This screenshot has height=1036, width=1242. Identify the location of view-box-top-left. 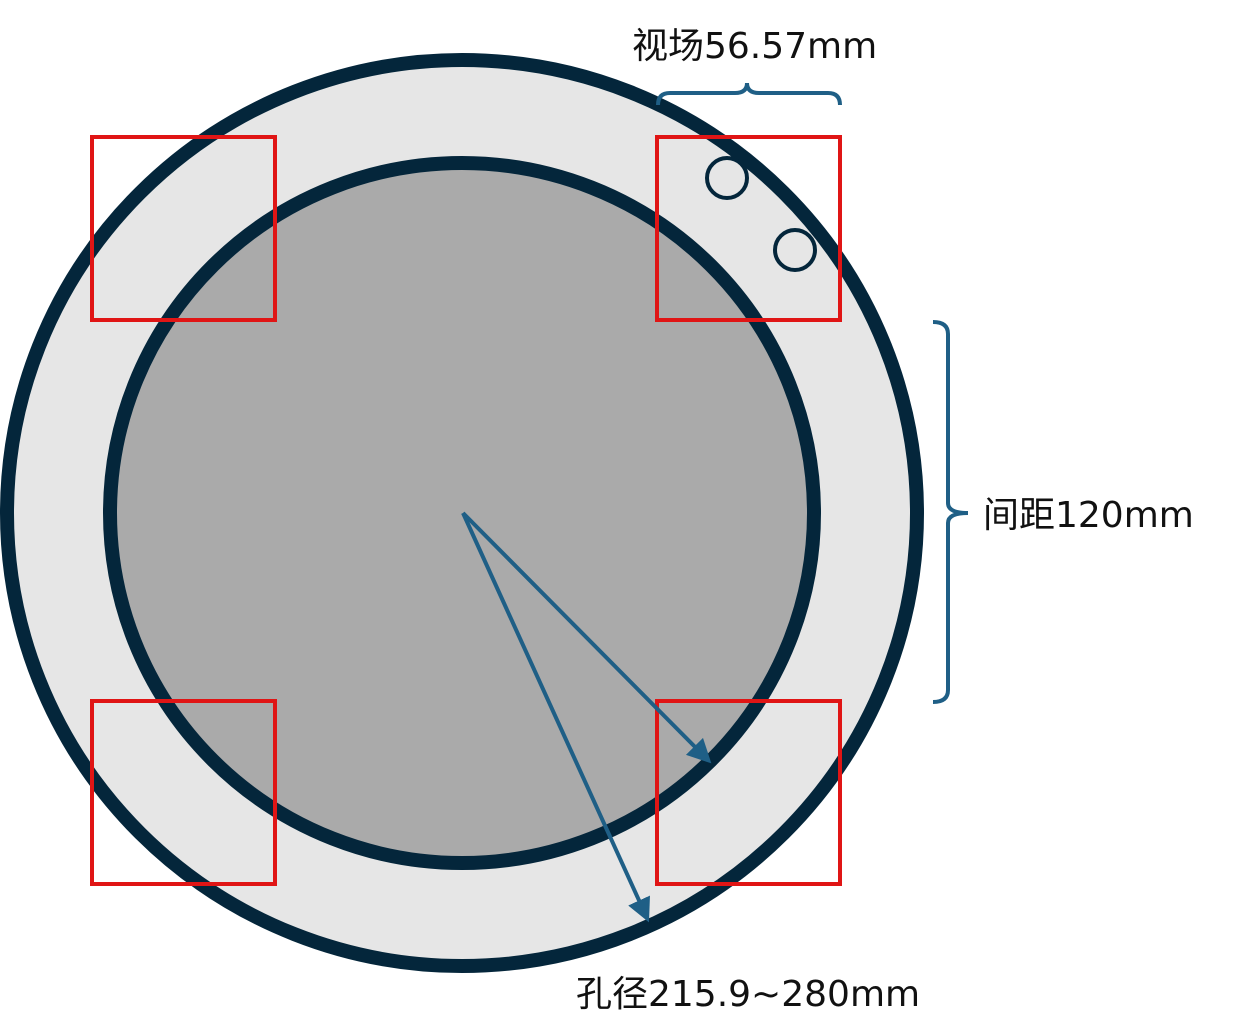
(183, 228).